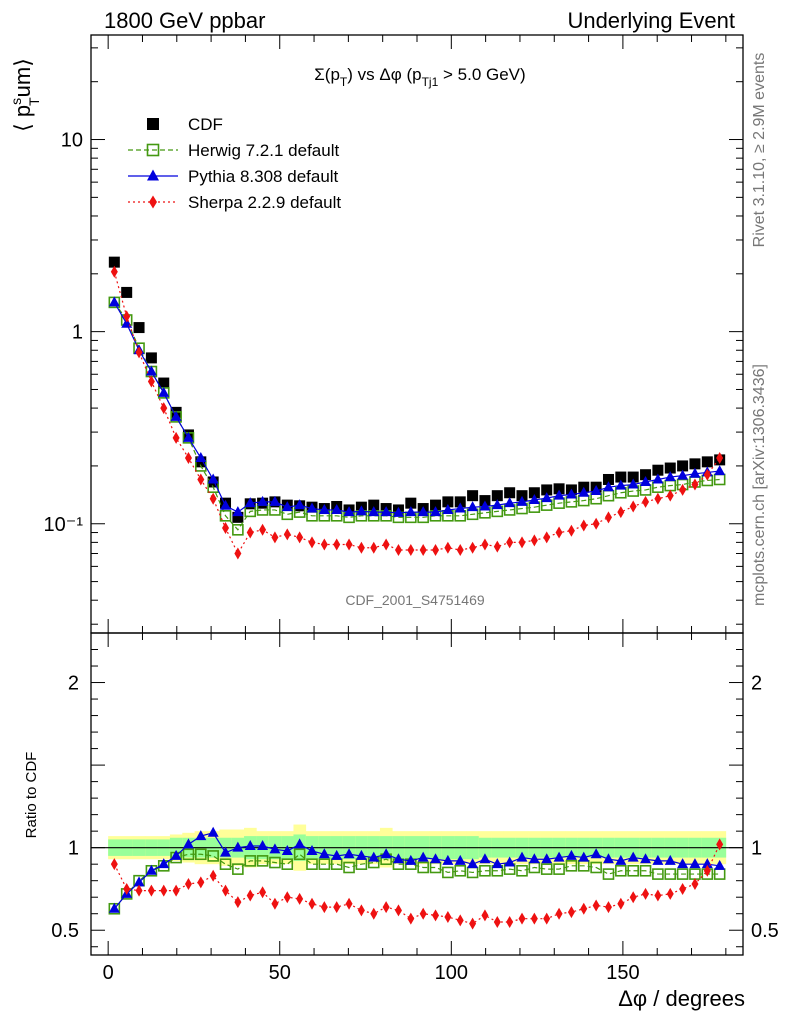 This screenshot has height=1024, width=786. Describe the element at coordinates (759, 150) in the screenshot. I see `rivet-label: Rivet 3.1.10, ≥ 2.9M events` at that location.